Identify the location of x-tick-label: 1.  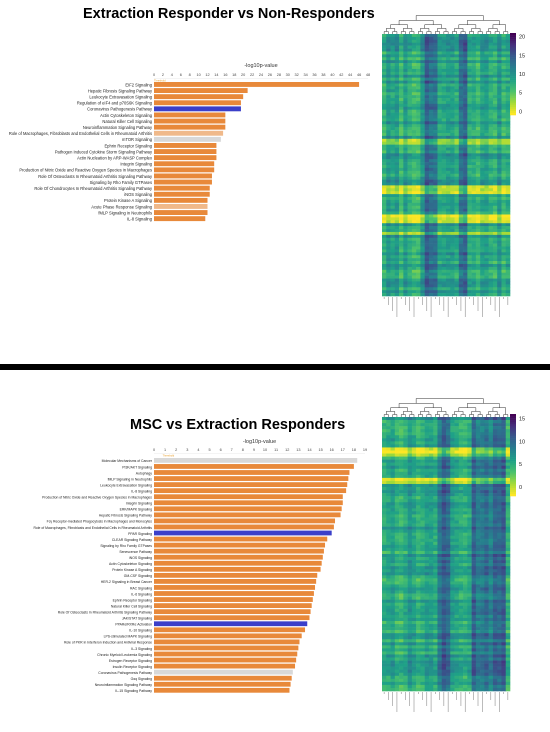
(165, 450).